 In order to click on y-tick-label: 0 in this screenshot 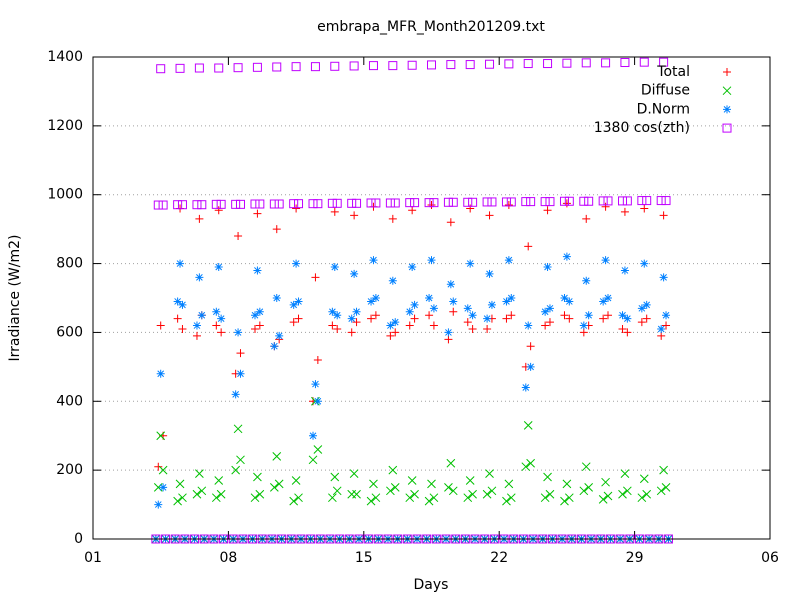, I will do `click(78, 539)`.